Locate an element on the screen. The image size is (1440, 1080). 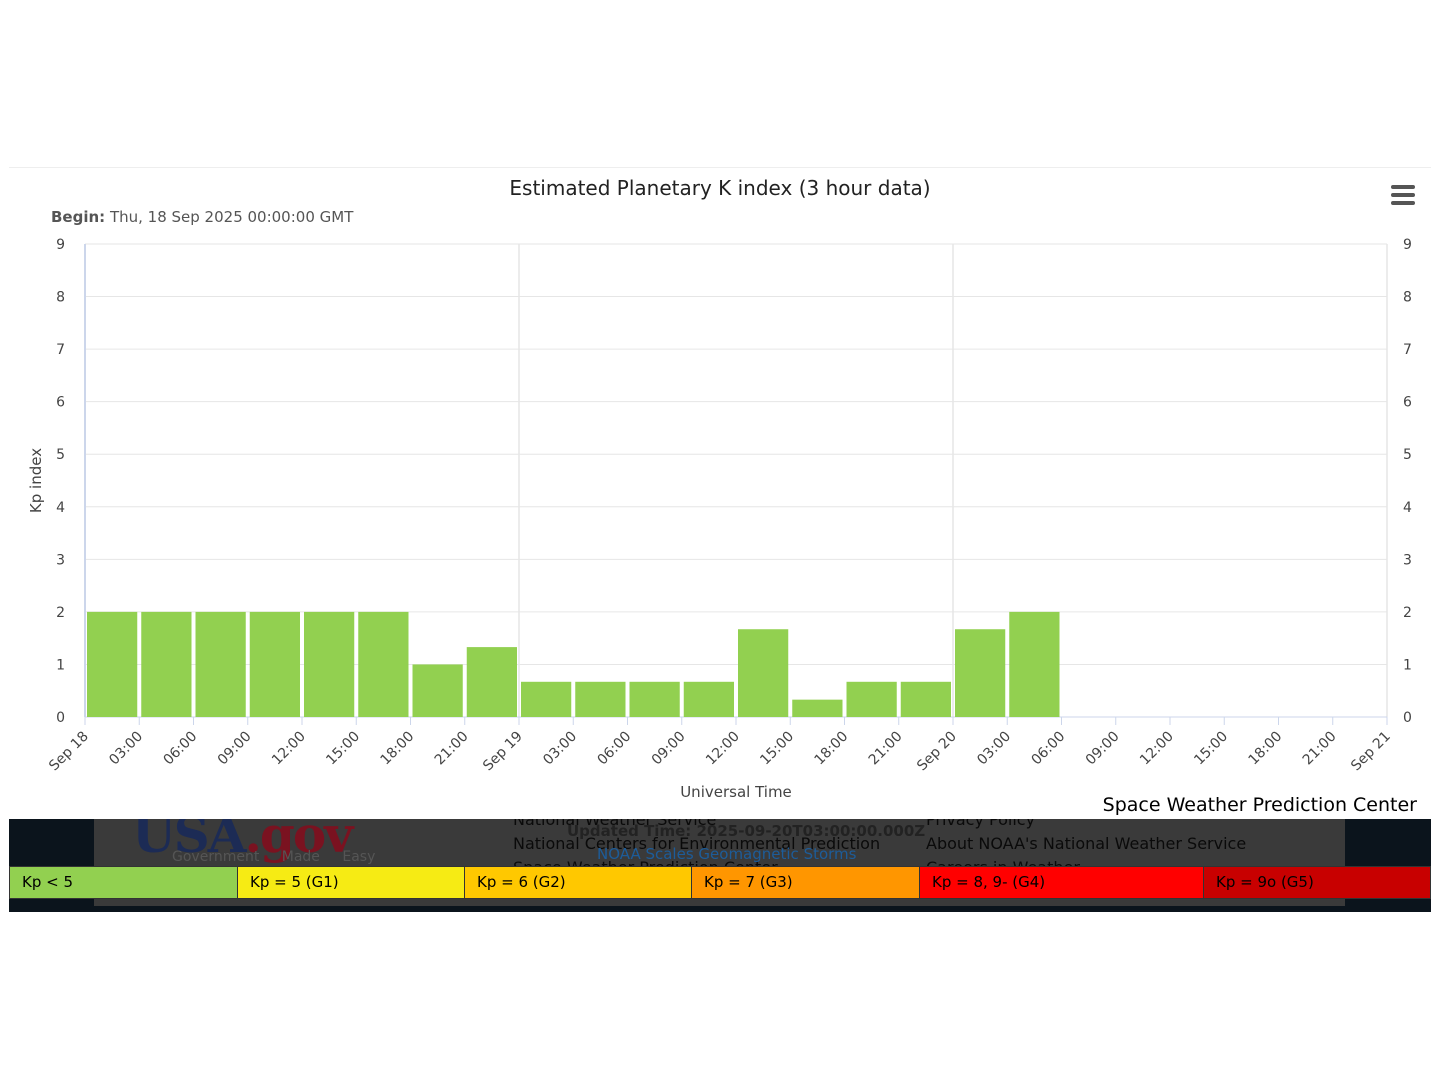
noaa-scales-link: NOAA Scales Geomagnetic Storms is located at coordinates (727, 854).